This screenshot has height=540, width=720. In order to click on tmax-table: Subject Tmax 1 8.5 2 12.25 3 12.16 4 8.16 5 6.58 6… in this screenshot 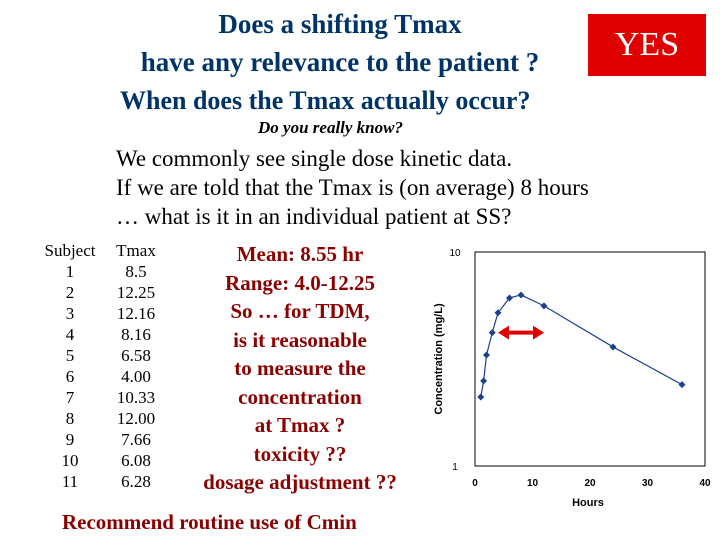, I will do `click(110, 366)`.